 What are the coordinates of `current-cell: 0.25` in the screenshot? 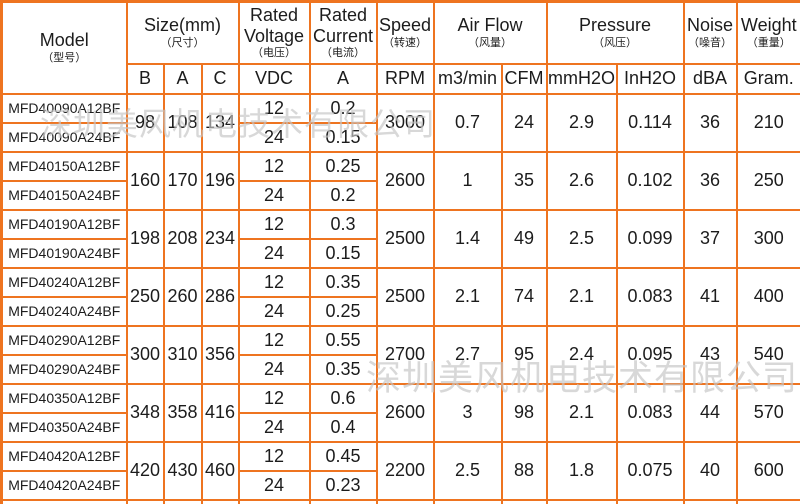 It's located at (343, 311).